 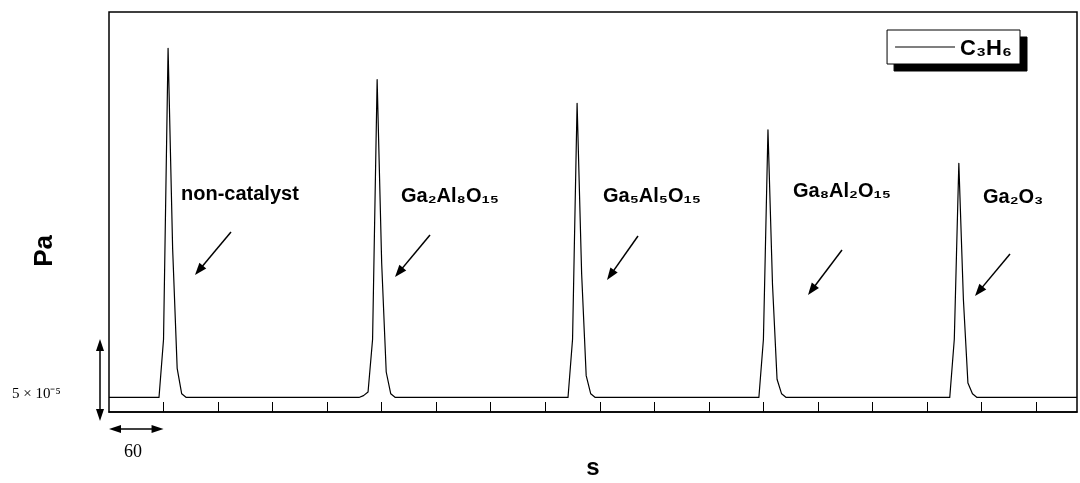 I want to click on annotation: non-catalyst, so click(x=240, y=193).